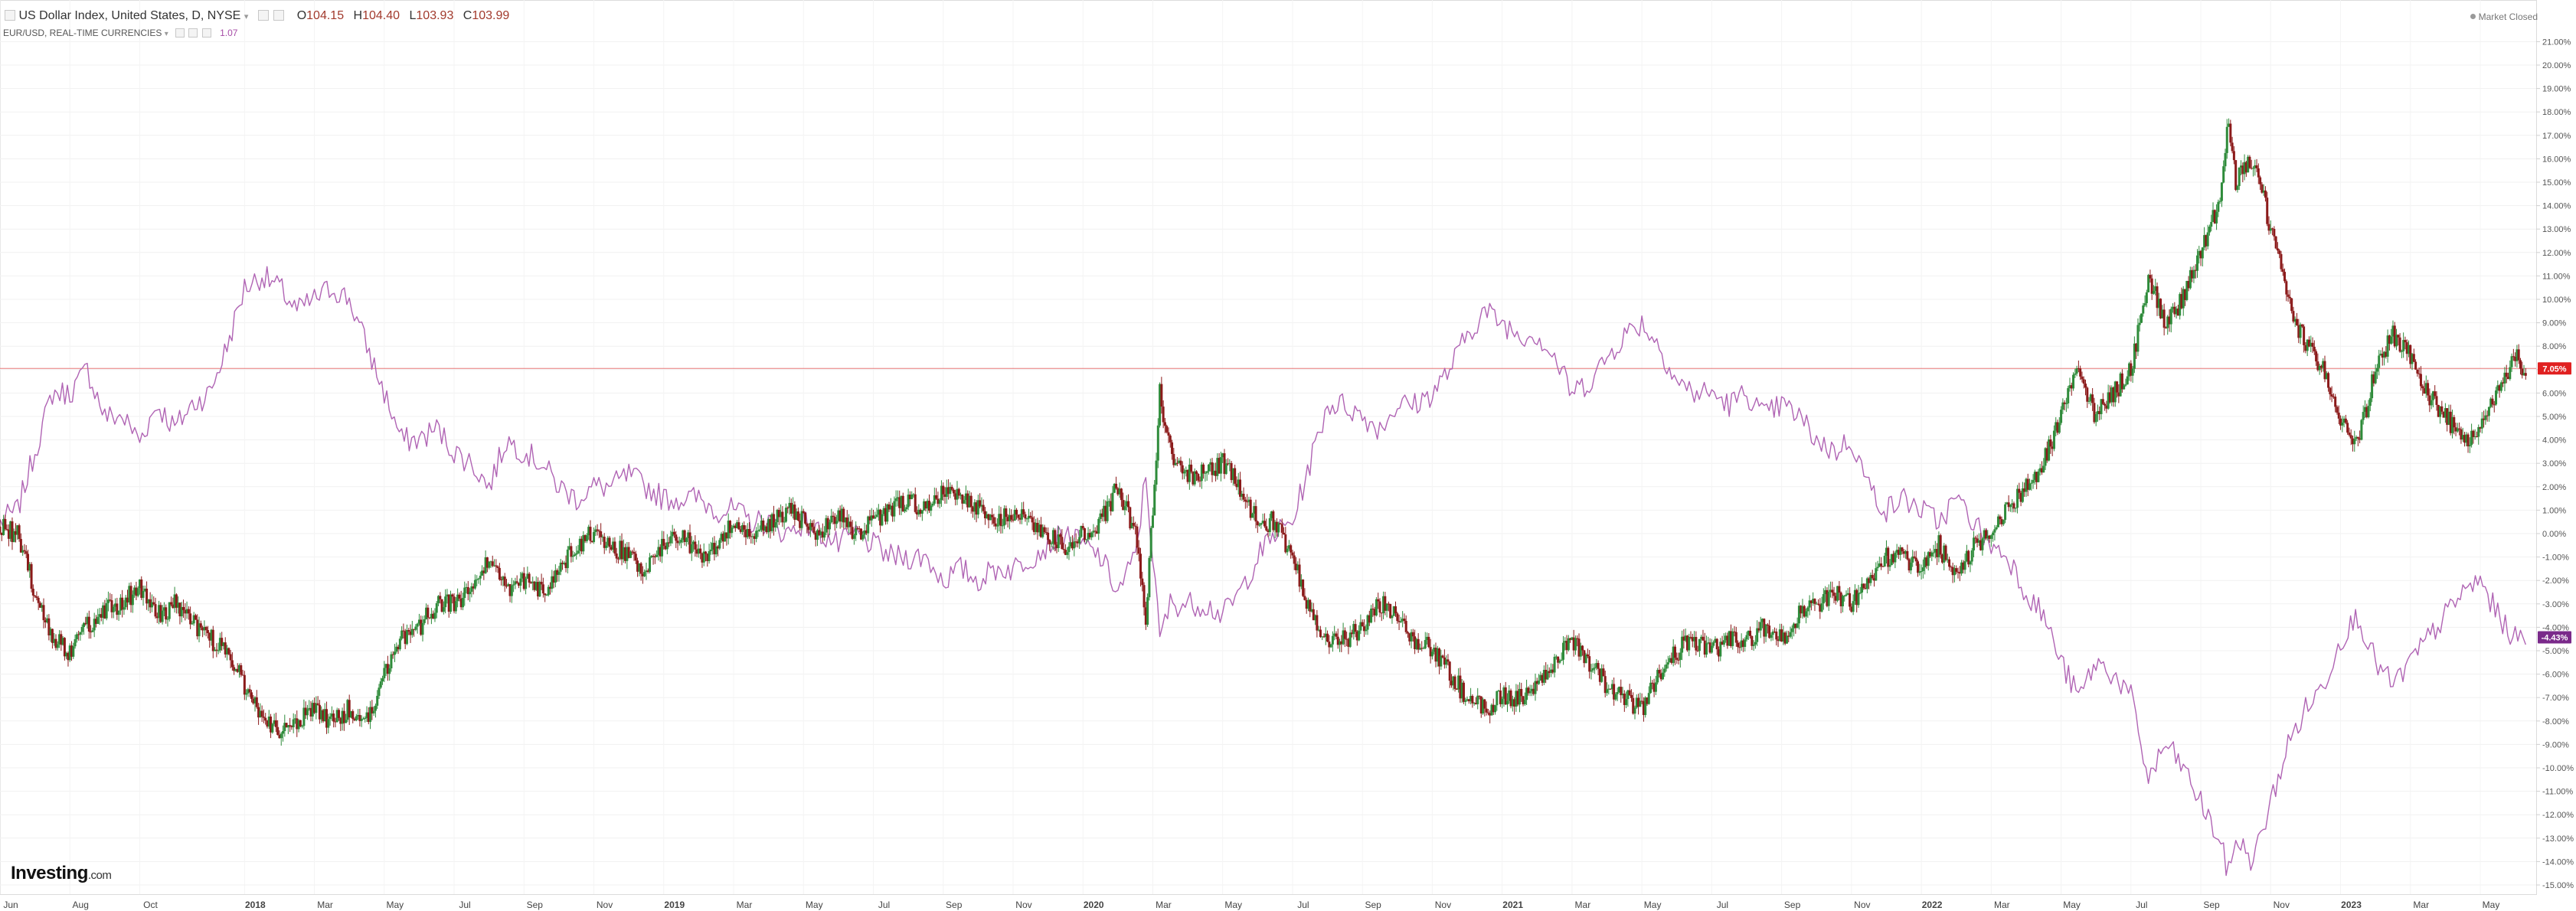  What do you see at coordinates (10, 15) in the screenshot?
I see `collapse-icon` at bounding box center [10, 15].